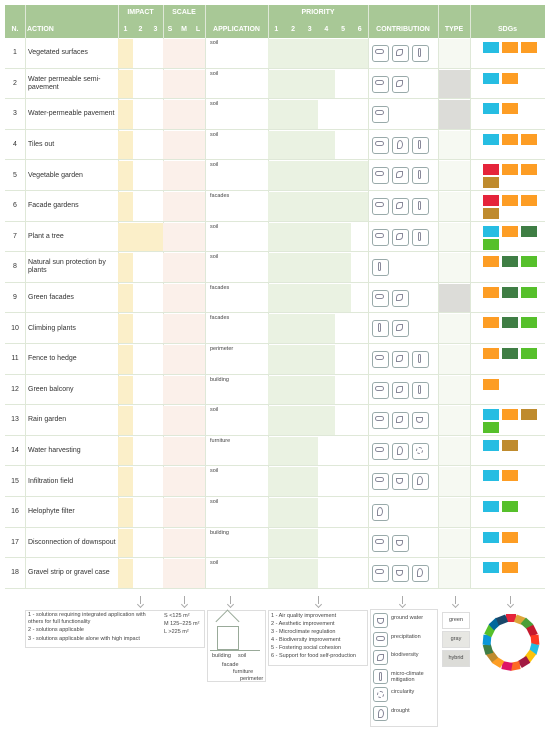  I want to click on legend-box, so click(318, 638).